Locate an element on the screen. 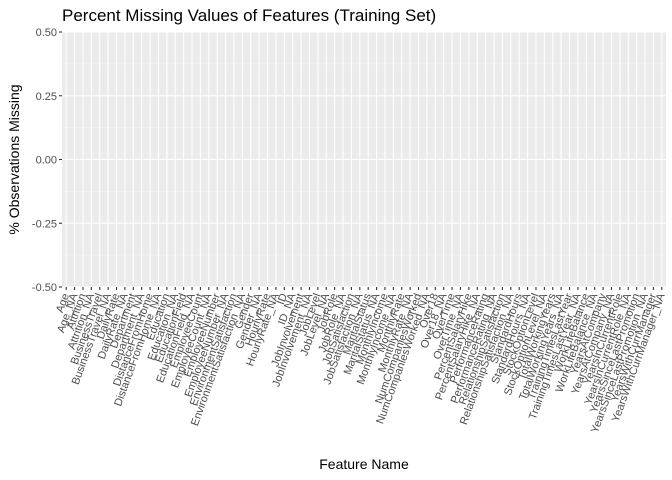 The width and height of the screenshot is (672, 480). y-tick-label: 0.25 is located at coordinates (46, 97).